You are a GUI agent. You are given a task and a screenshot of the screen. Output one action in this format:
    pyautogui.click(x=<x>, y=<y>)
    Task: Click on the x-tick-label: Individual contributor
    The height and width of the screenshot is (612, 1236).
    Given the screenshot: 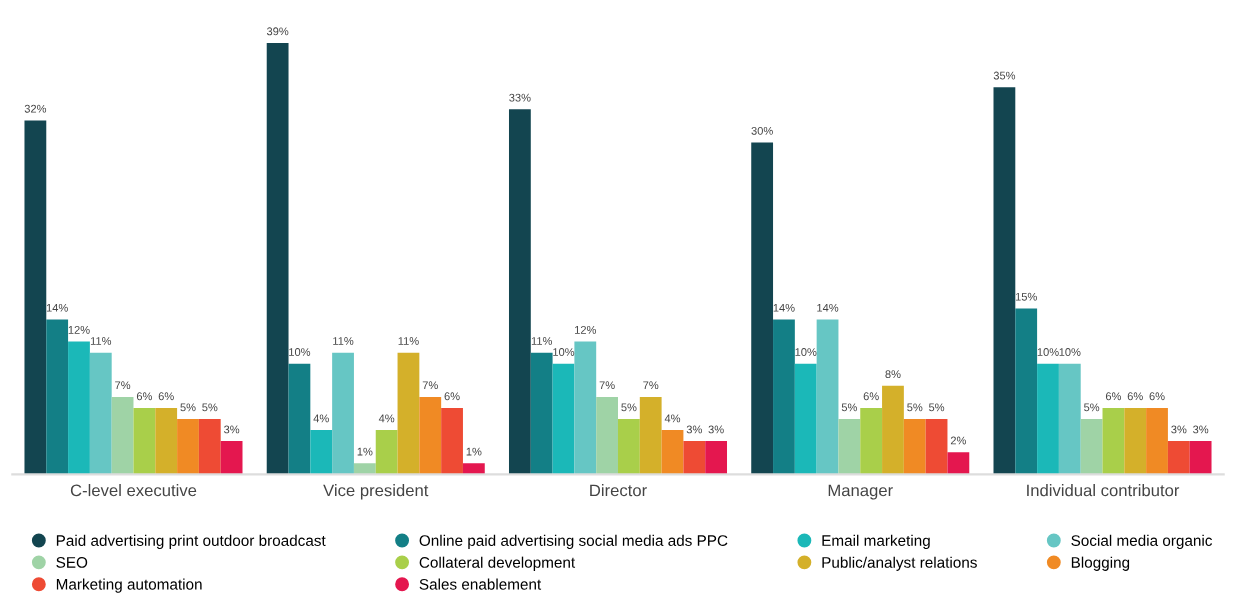 What is the action you would take?
    pyautogui.click(x=1103, y=490)
    